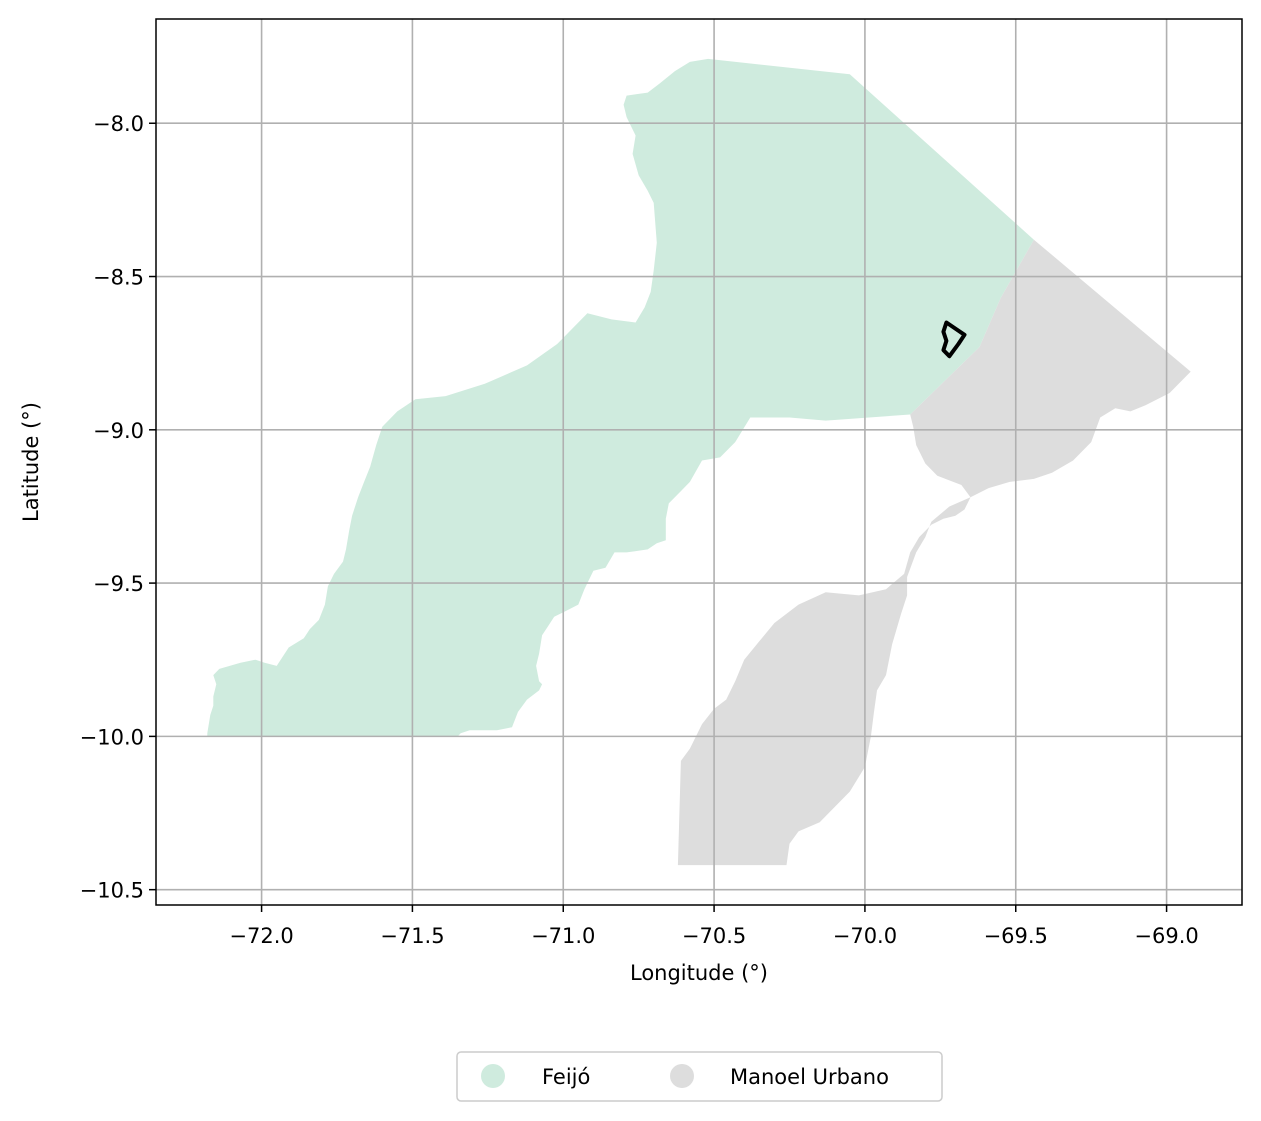 The height and width of the screenshot is (1121, 1261). What do you see at coordinates (118, 278) in the screenshot?
I see `y-tick-label: −8.5` at bounding box center [118, 278].